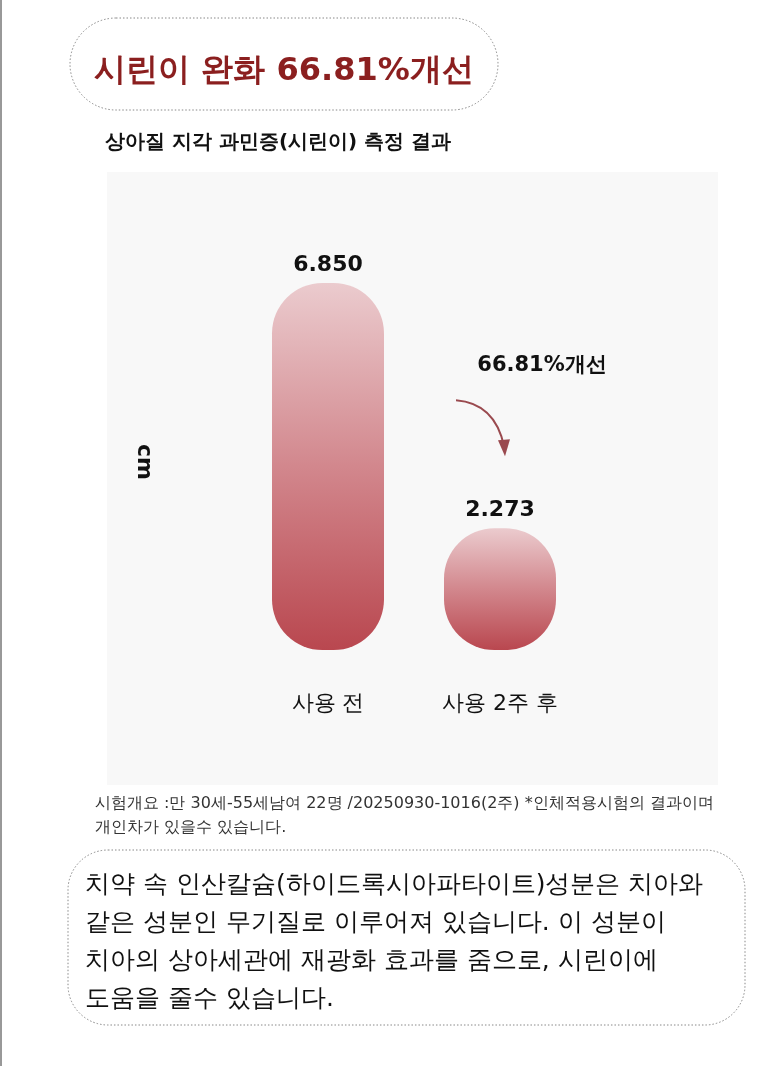 This screenshot has height=1066, width=780. What do you see at coordinates (542, 364) in the screenshot?
I see `annotation: 66.81%개선` at bounding box center [542, 364].